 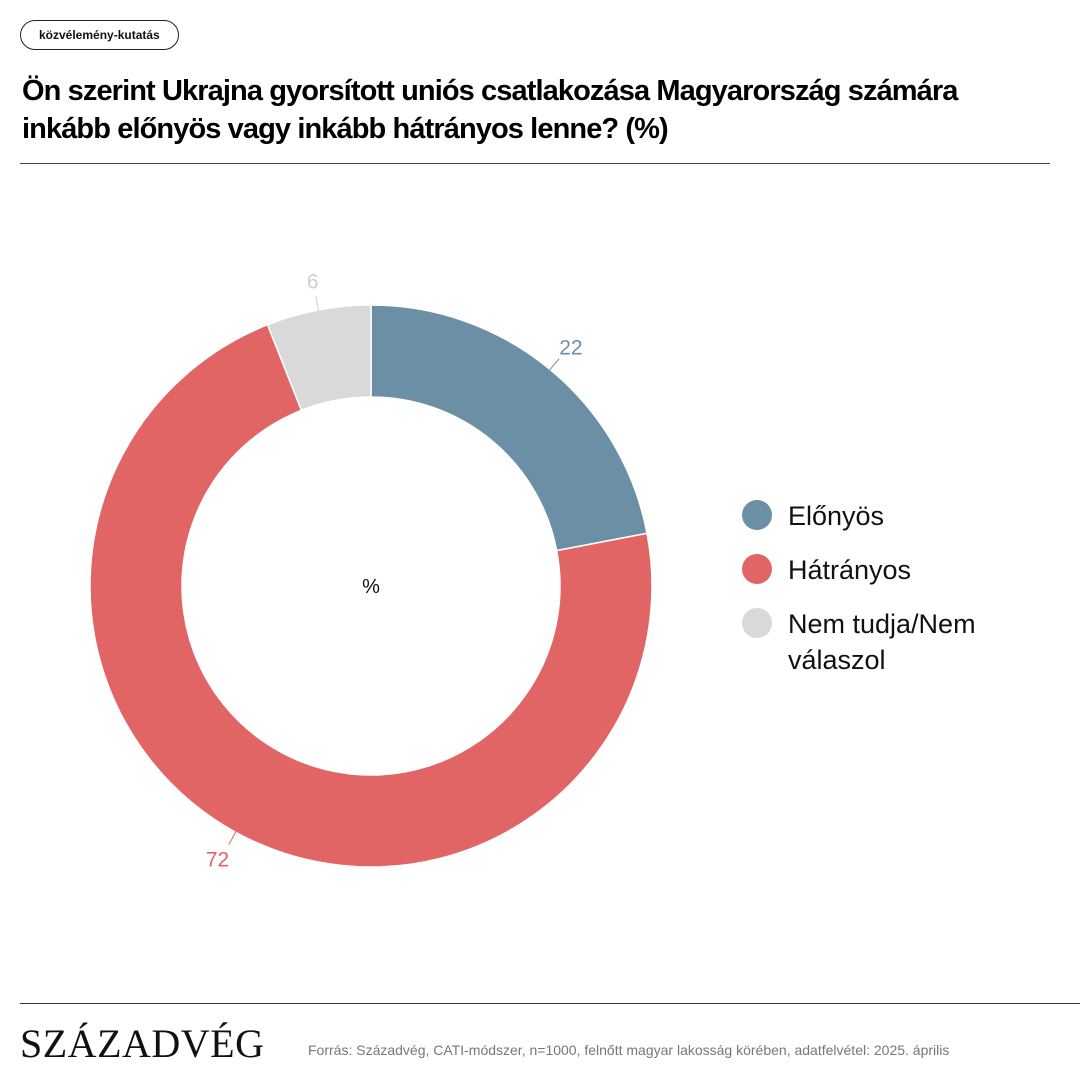 What do you see at coordinates (317, 304) in the screenshot?
I see `leader-line-nem-tudja` at bounding box center [317, 304].